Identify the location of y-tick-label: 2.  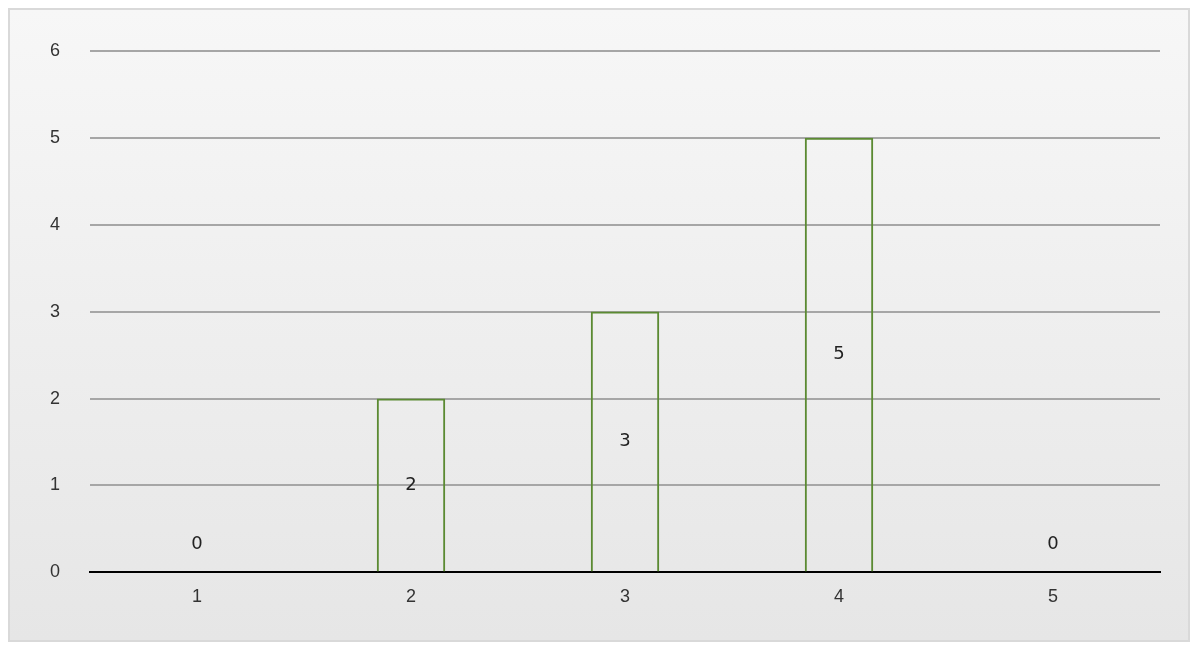
(55, 397).